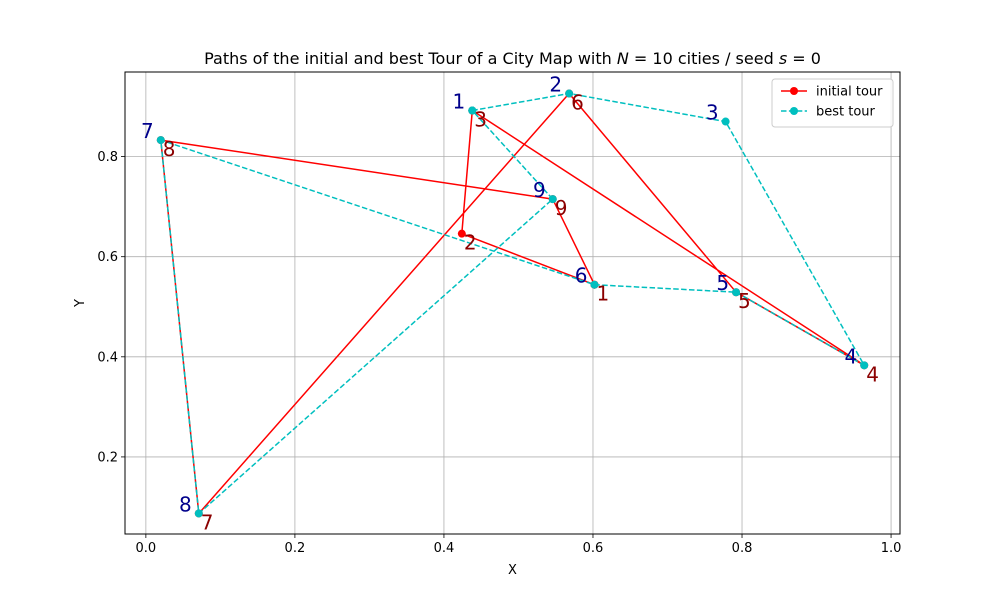 Image resolution: width=1000 pixels, height=600 pixels. What do you see at coordinates (577, 103) in the screenshot?
I see `initial-tour-city-label: 6` at bounding box center [577, 103].